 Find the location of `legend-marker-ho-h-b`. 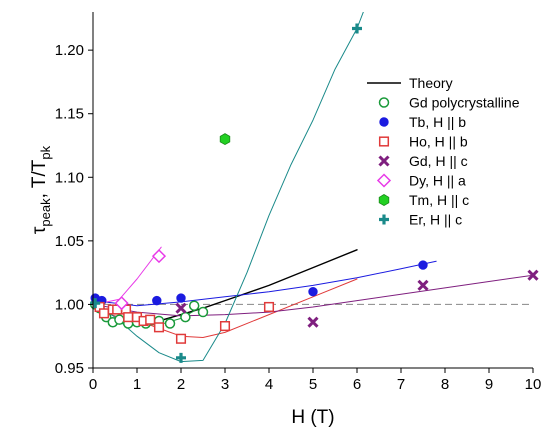

legend-marker-ho-h-b is located at coordinates (384, 141).